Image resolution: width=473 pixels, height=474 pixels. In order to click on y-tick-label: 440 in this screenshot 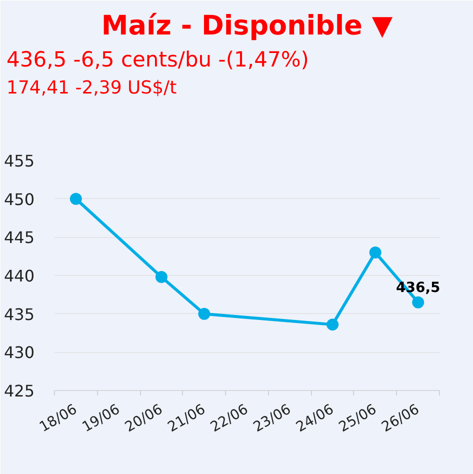, I will do `click(19, 276)`.